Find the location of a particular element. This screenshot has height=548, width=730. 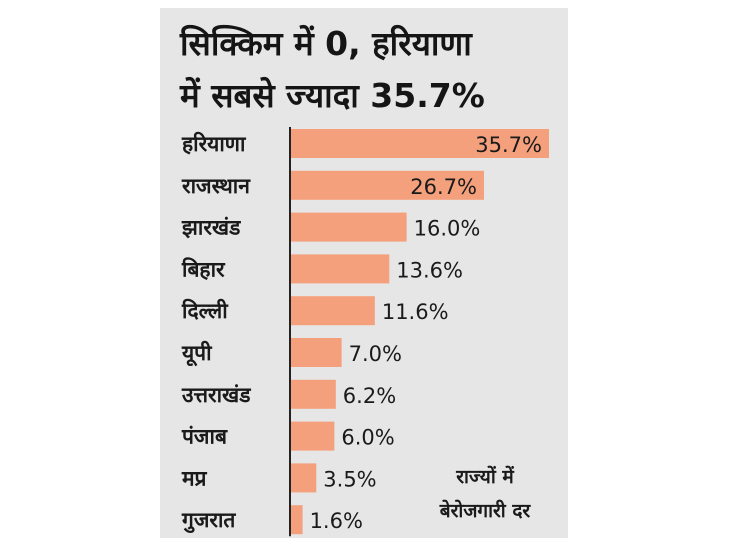

value-label-1: 26.7% is located at coordinates (443, 187).